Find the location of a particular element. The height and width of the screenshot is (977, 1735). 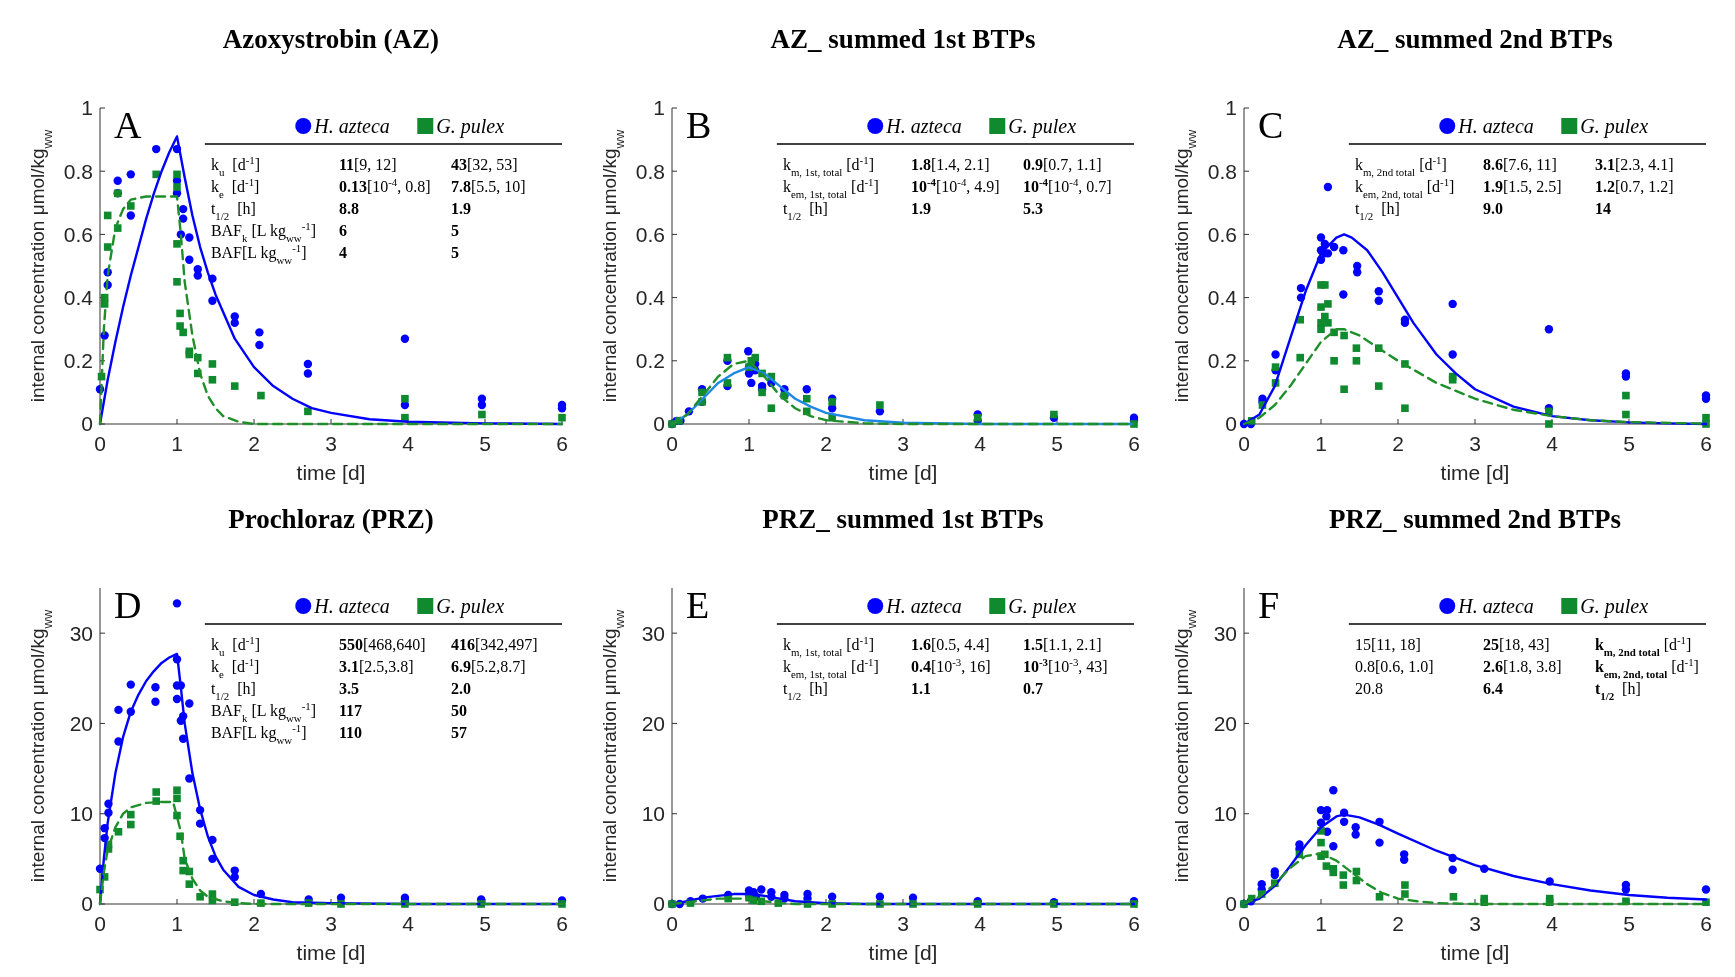

annotation: 6.4 is located at coordinates (1492, 688).